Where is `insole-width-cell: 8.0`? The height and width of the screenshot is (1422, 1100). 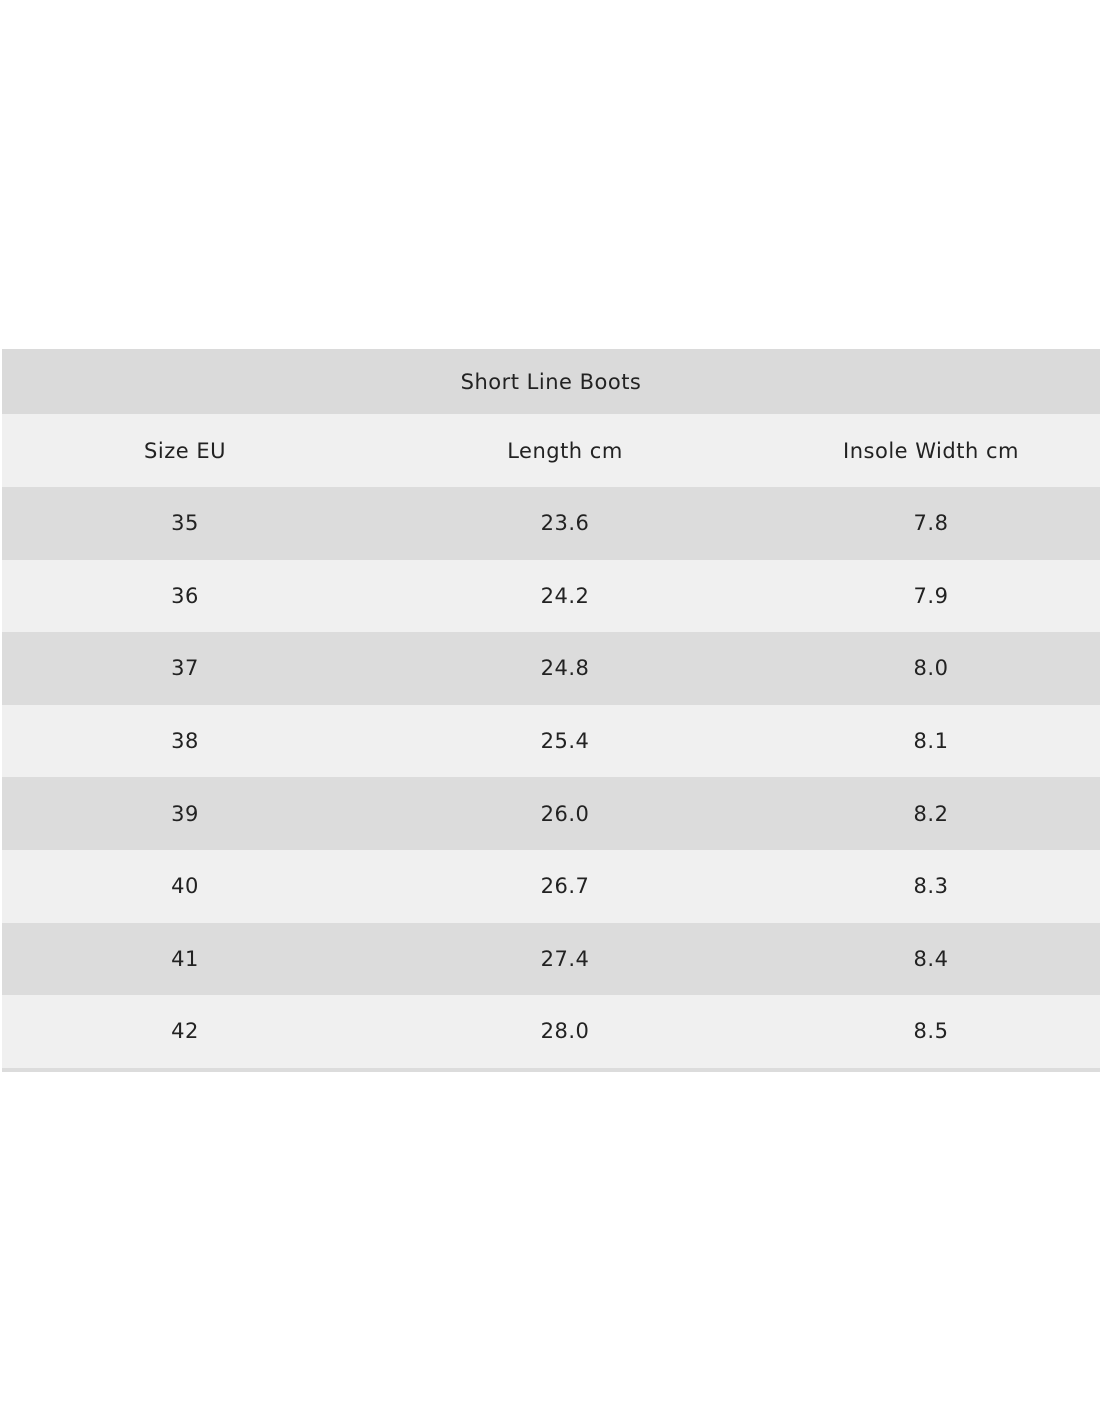
insole-width-cell: 8.0 is located at coordinates (931, 668).